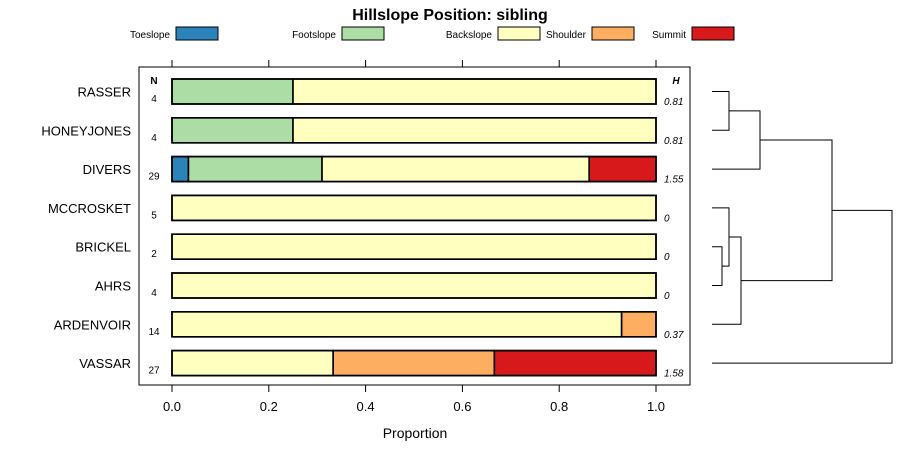 The image size is (900, 460). I want to click on h-value: 1.55, so click(674, 180).